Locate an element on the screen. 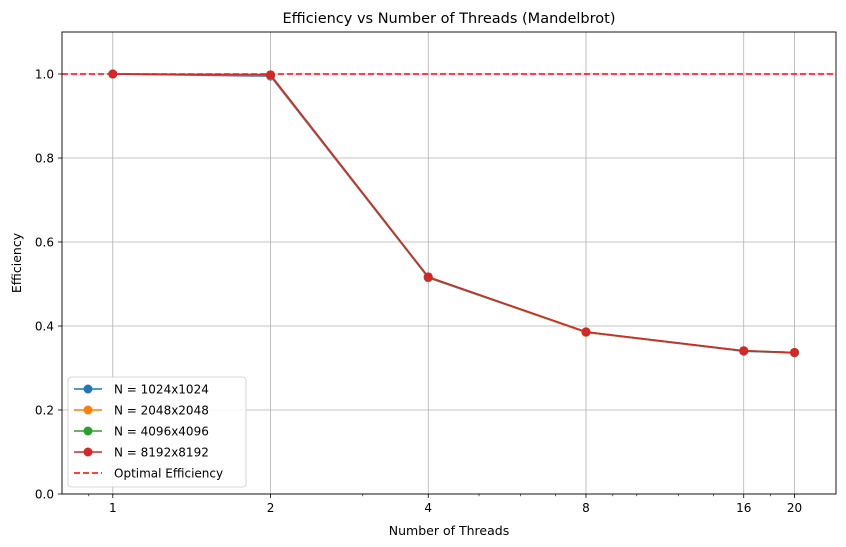  x-tick-label: 1 is located at coordinates (113, 508).